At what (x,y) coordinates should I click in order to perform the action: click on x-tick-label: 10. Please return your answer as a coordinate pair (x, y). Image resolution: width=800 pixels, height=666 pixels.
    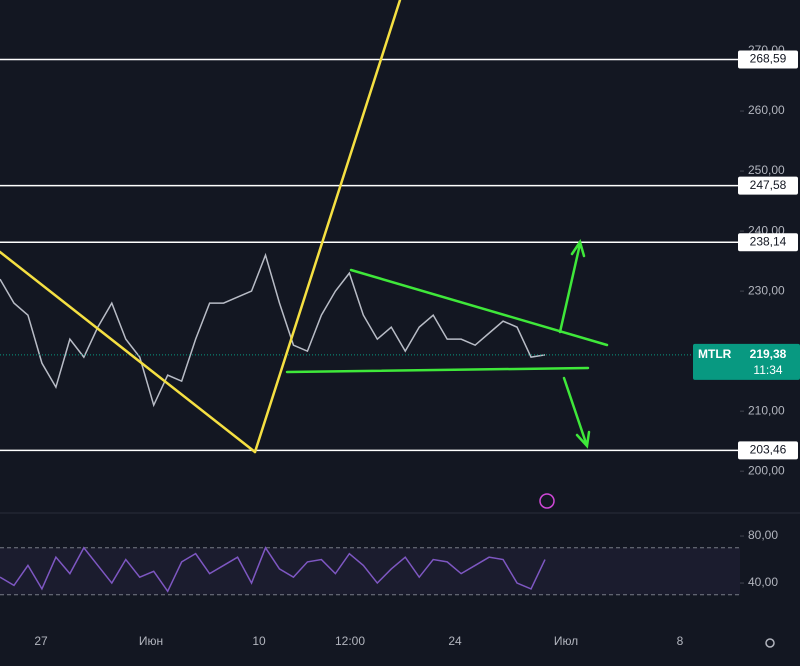
    Looking at the image, I should click on (259, 641).